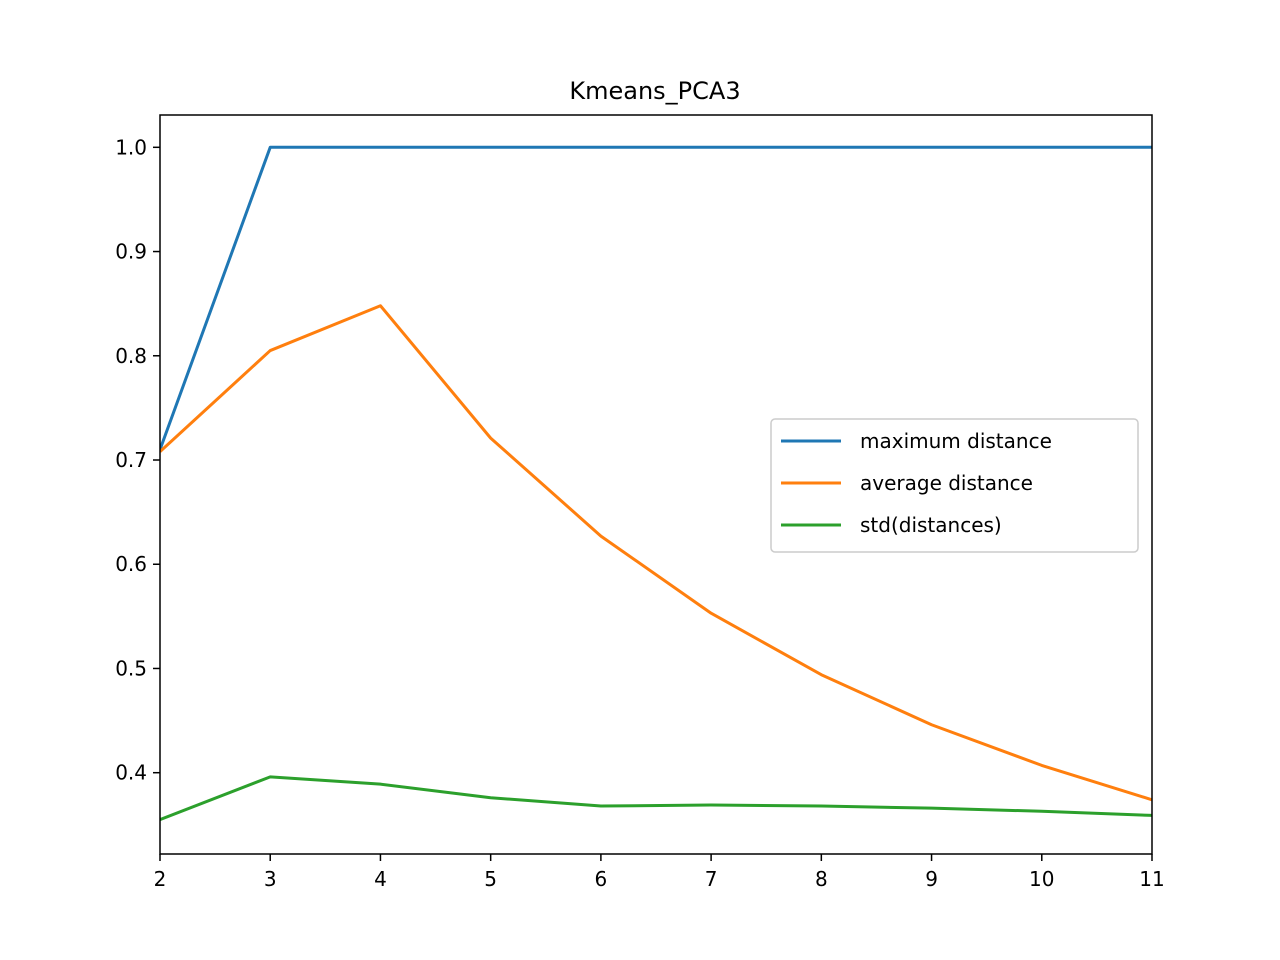 The height and width of the screenshot is (960, 1280). I want to click on y-tick-label: 0.7, so click(131, 460).